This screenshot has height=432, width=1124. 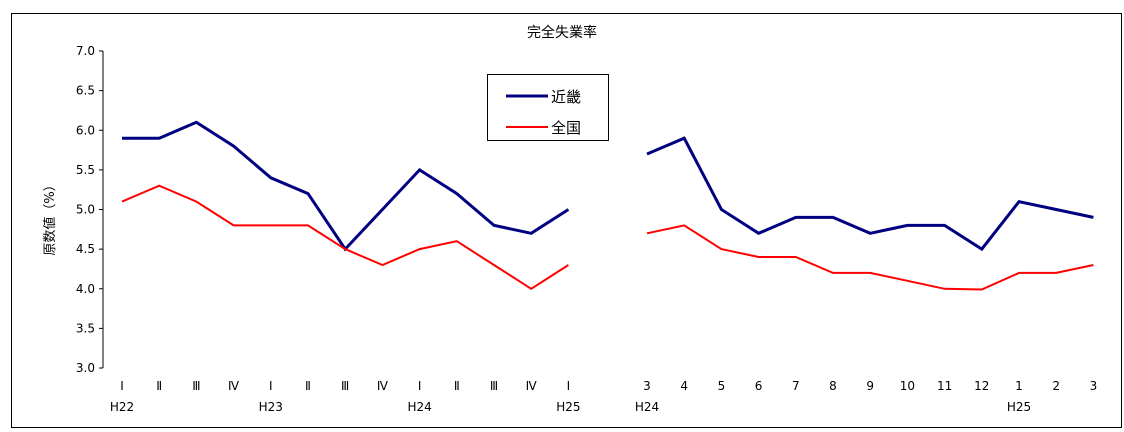 I want to click on x-tick-label: 6, so click(x=759, y=386).